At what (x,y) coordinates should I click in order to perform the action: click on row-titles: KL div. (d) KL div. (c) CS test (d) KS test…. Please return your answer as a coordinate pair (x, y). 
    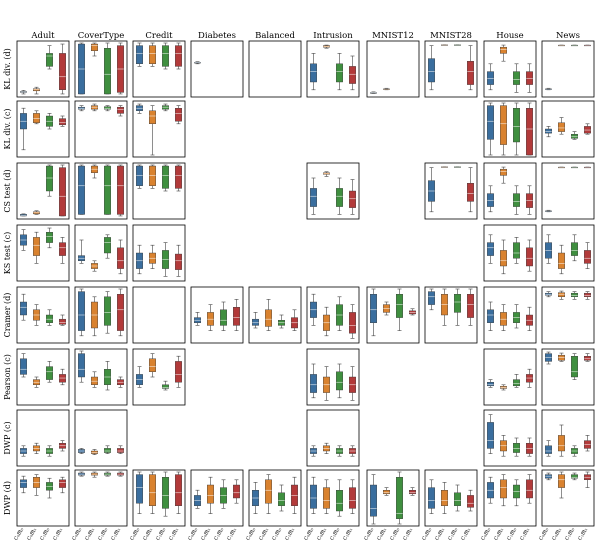
    Looking at the image, I should click on (7, 281).